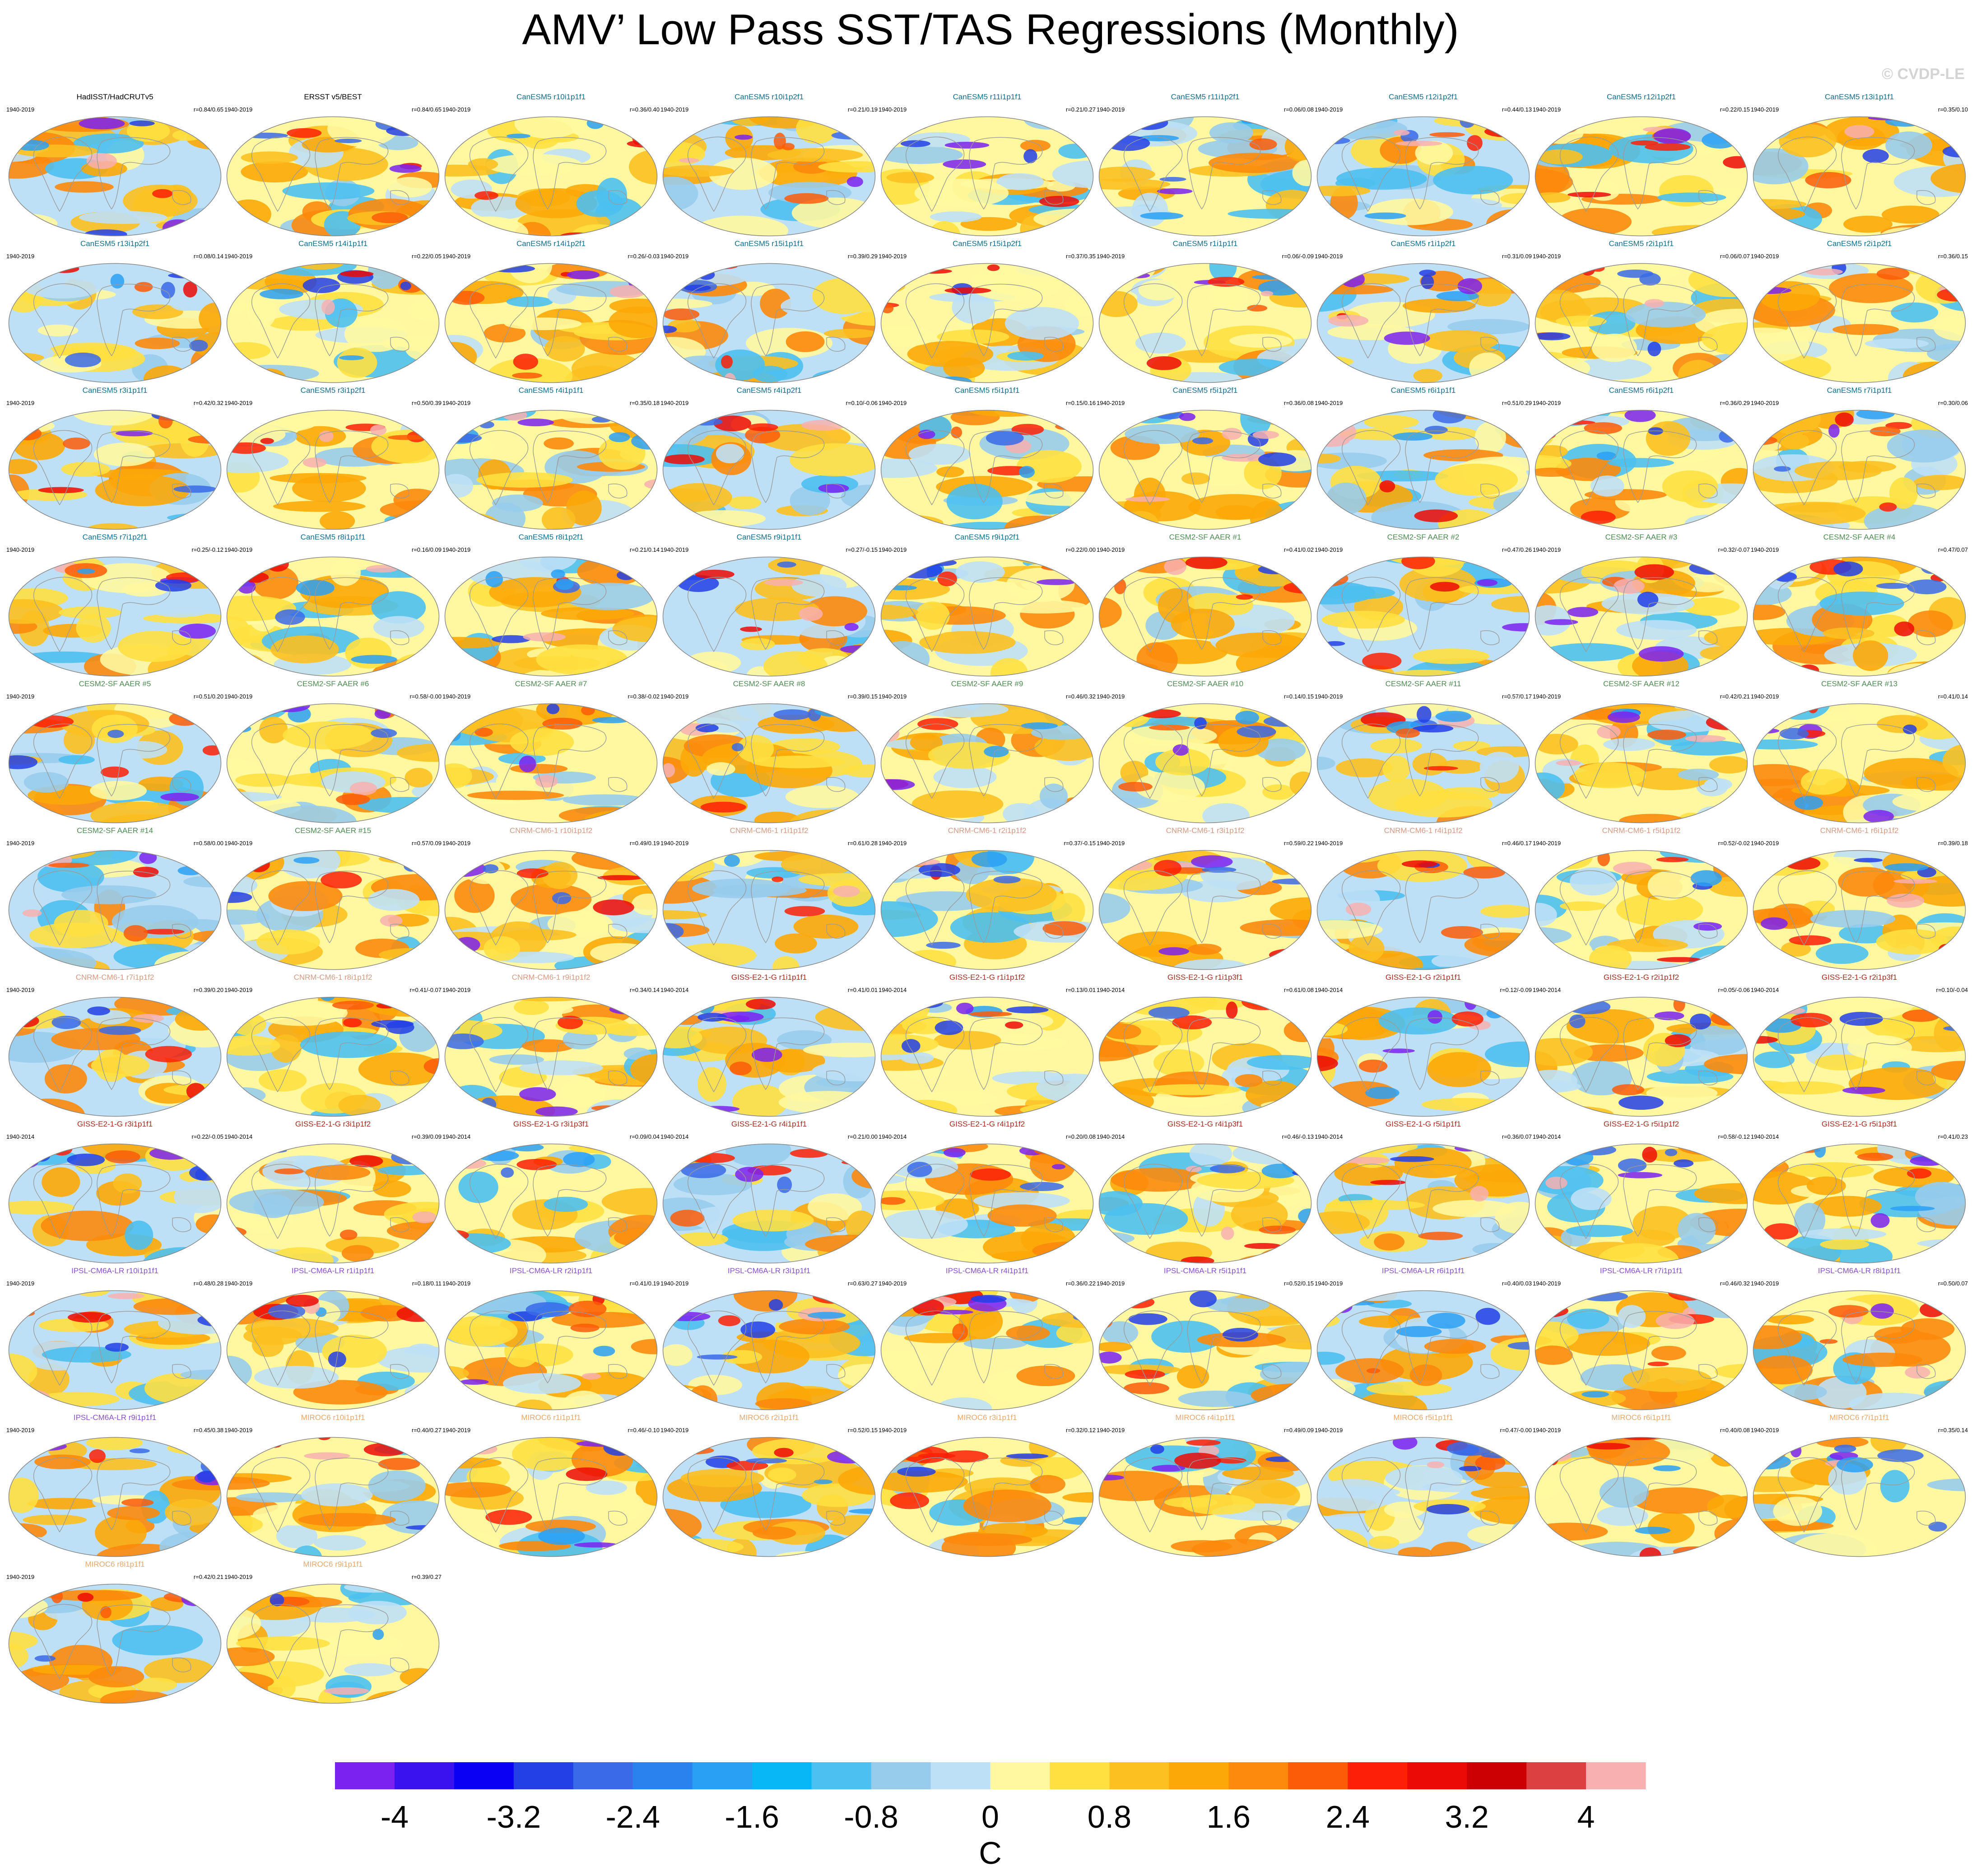 The width and height of the screenshot is (1981, 1876). Describe the element at coordinates (425, 696) in the screenshot. I see `panel-correlation: r=0.58/-0.00` at that location.